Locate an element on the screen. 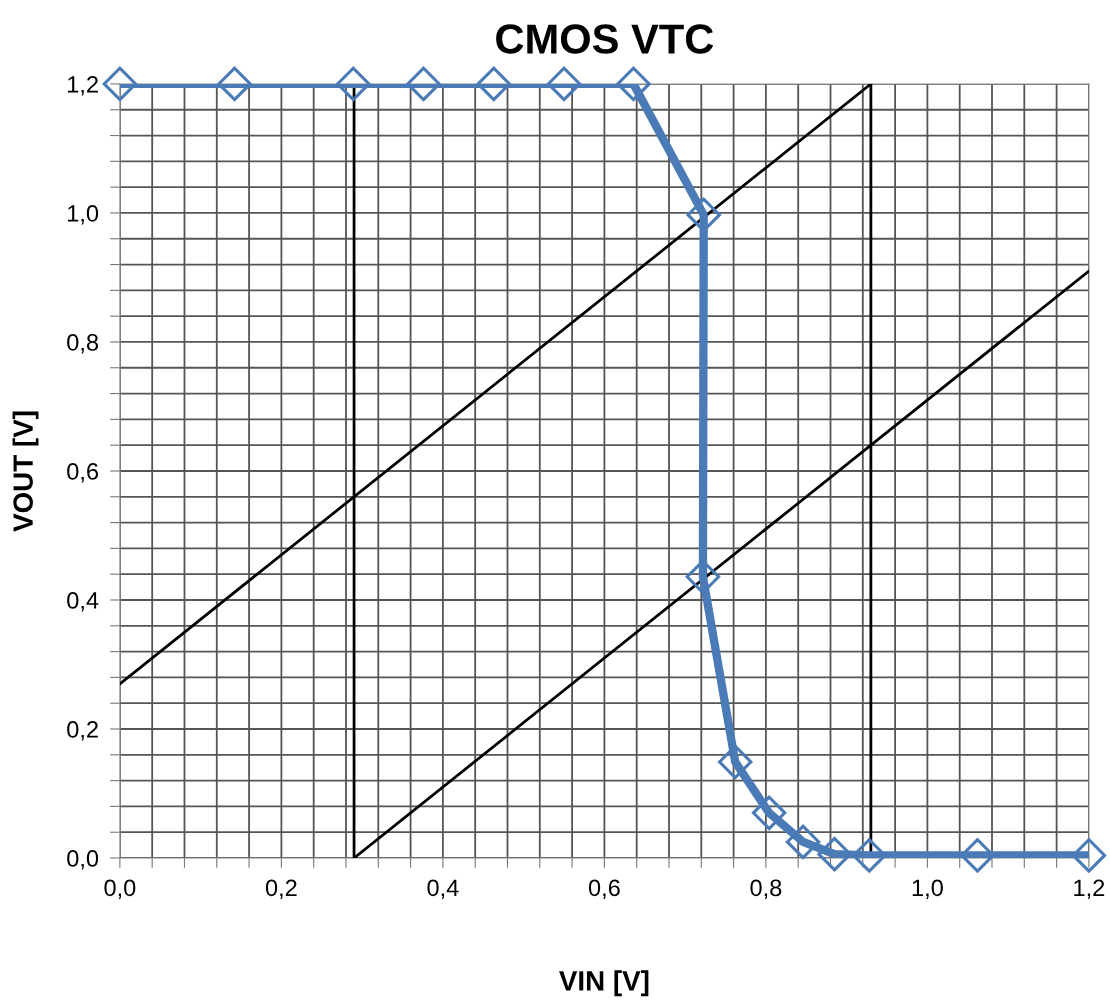 This screenshot has width=1110, height=1004. x-tick-label: 0,0 is located at coordinates (120, 889).